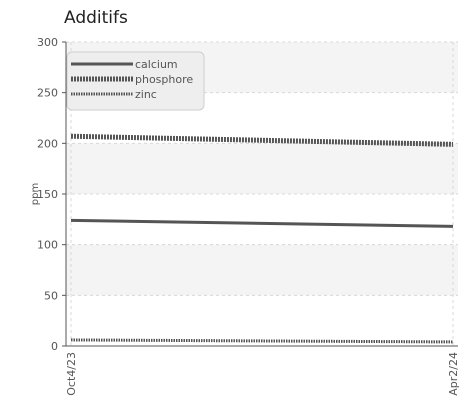 This screenshot has width=474, height=400. What do you see at coordinates (54, 346) in the screenshot?
I see `y-tick-label: 0` at bounding box center [54, 346].